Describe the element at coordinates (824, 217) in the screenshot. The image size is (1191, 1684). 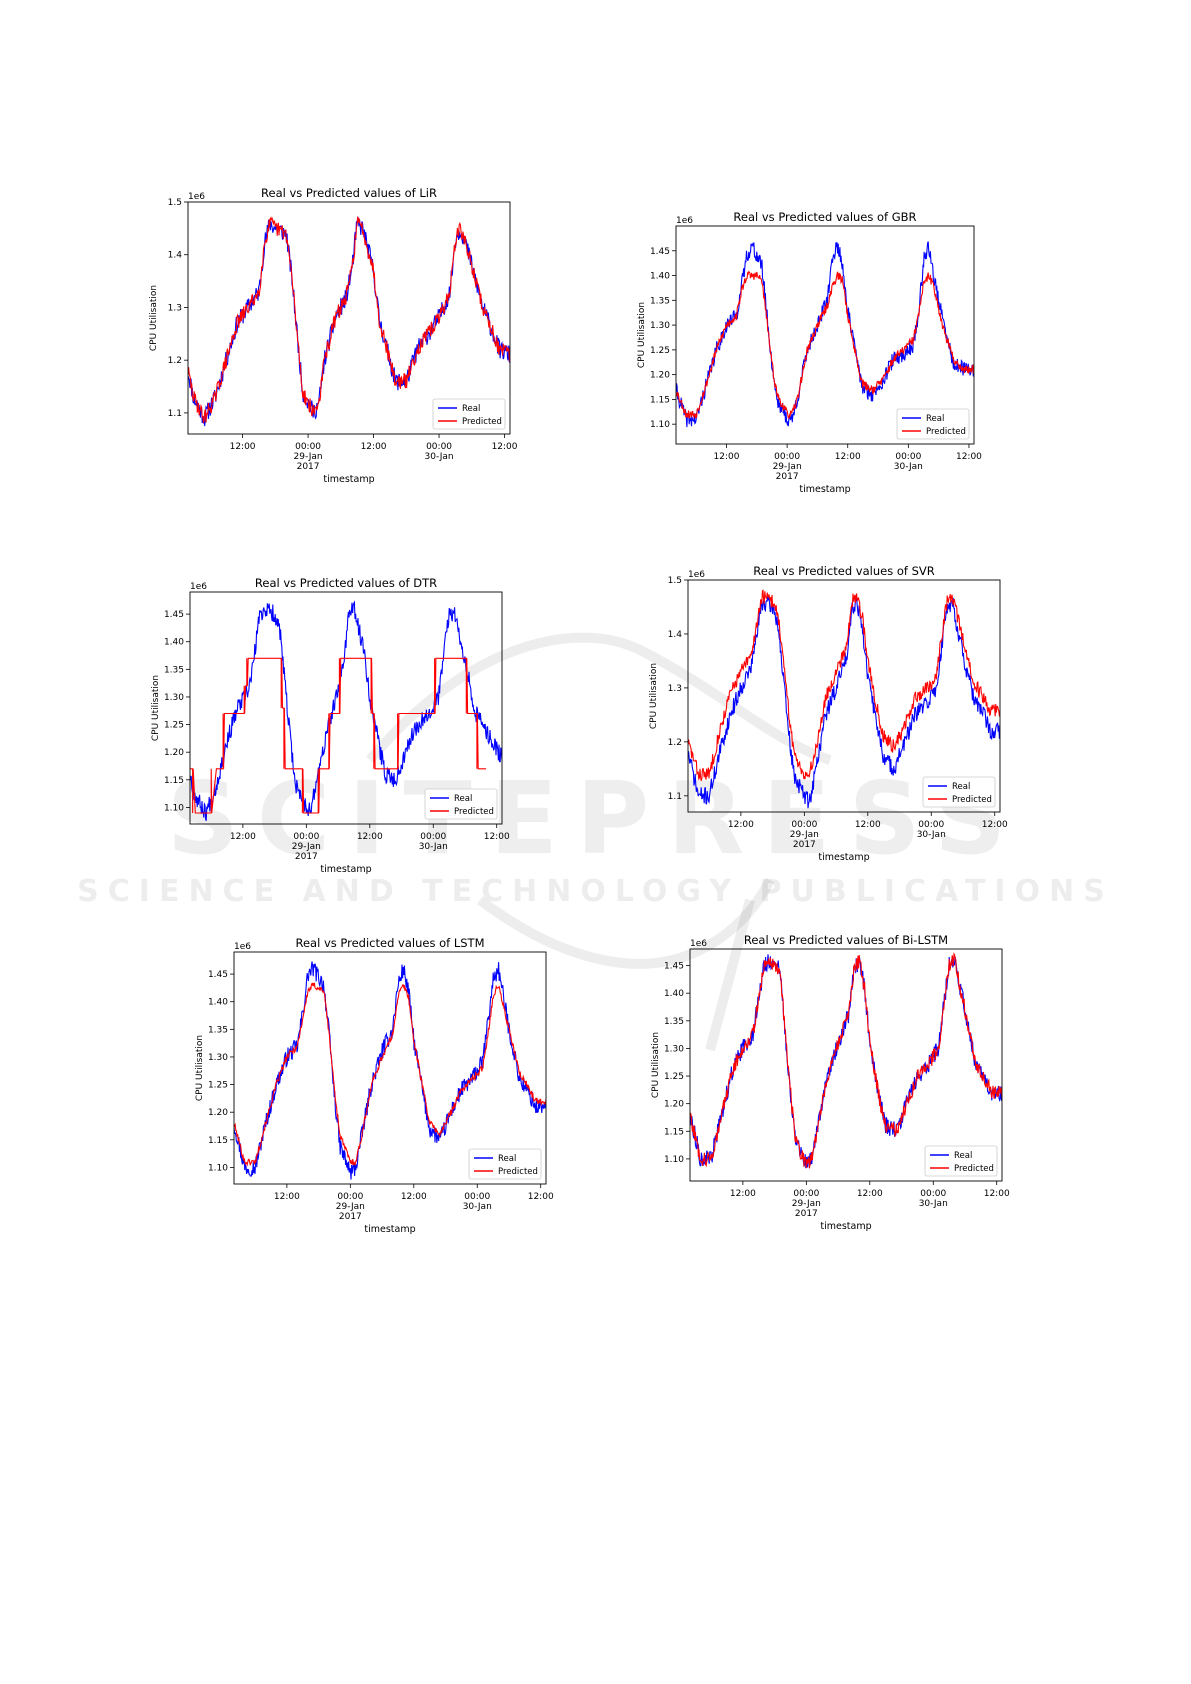
I see `chart-title: Real vs Predicted values of GBR` at that location.